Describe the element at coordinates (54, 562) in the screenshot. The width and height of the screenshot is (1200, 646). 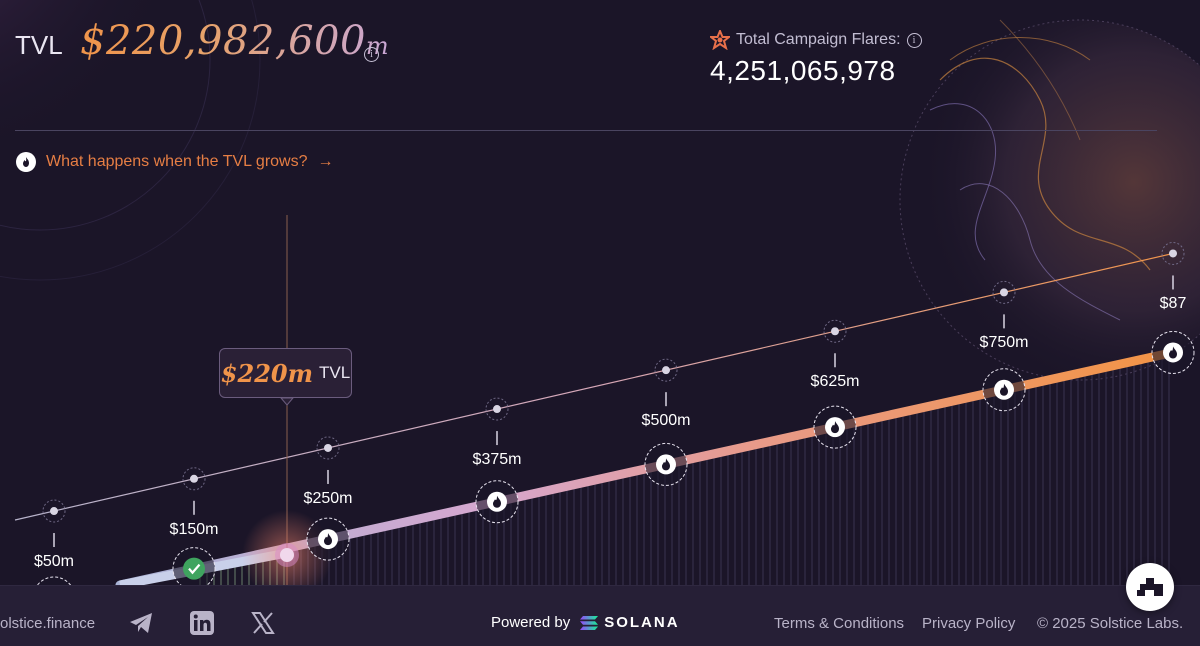
I see `milestone-label: $50m` at that location.